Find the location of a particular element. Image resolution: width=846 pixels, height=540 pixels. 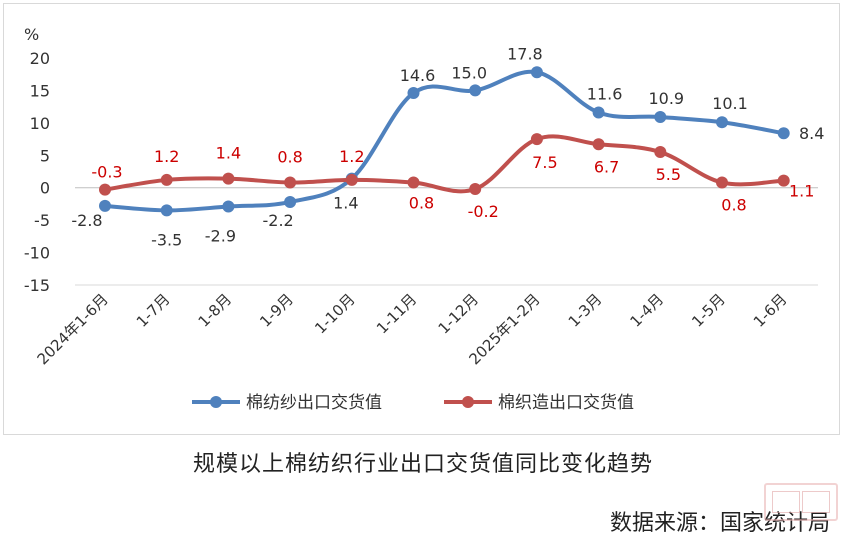

data-label: 7.5 is located at coordinates (544, 162).